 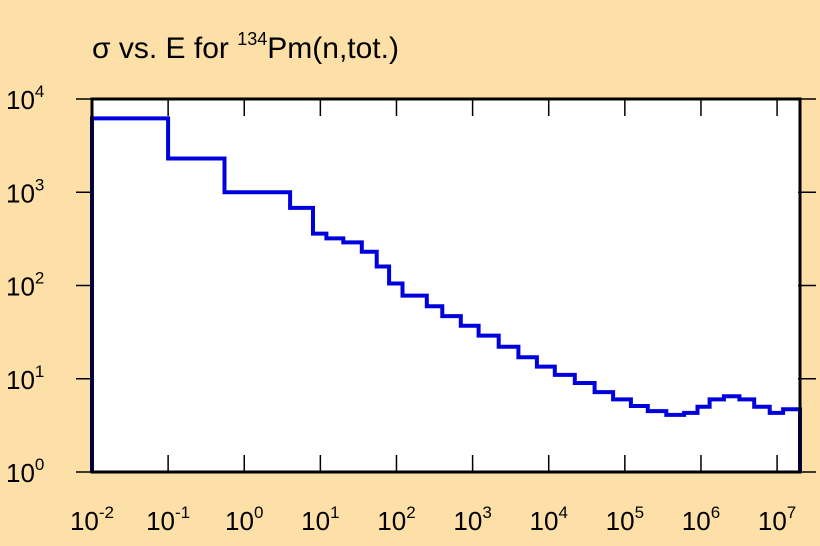 What do you see at coordinates (39, 464) in the screenshot?
I see `y-tick-label-exponent: 0` at bounding box center [39, 464].